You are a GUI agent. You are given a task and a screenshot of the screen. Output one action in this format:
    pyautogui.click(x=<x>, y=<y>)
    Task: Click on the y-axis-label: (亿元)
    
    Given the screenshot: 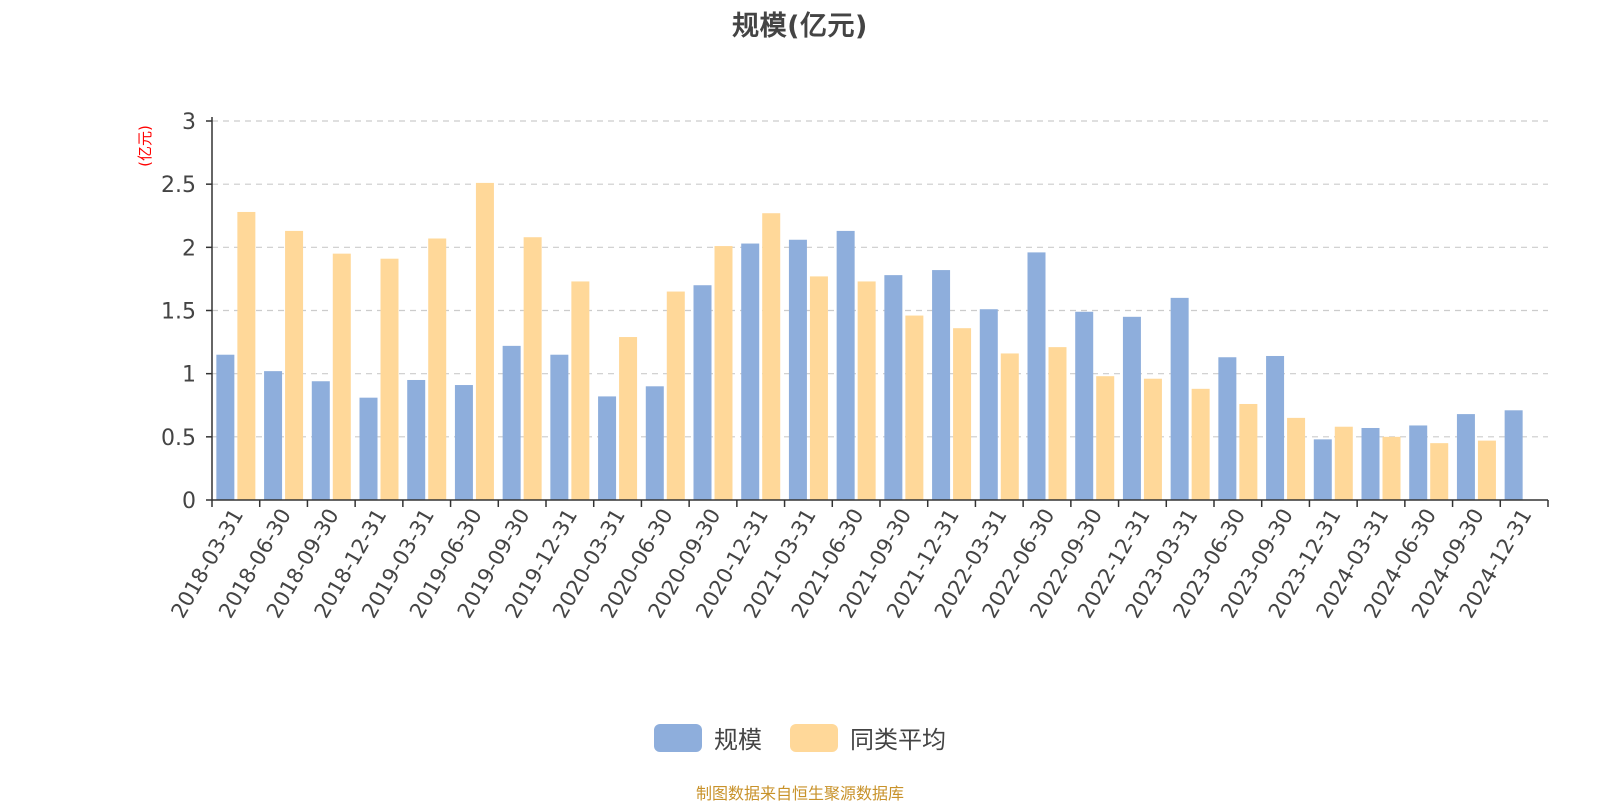 What is the action you would take?
    pyautogui.click(x=145, y=146)
    